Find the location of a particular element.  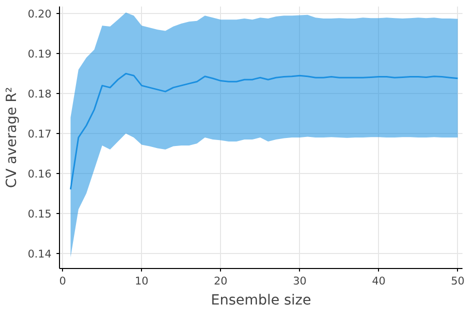

y-tick-label: 0.18 is located at coordinates (40, 94).